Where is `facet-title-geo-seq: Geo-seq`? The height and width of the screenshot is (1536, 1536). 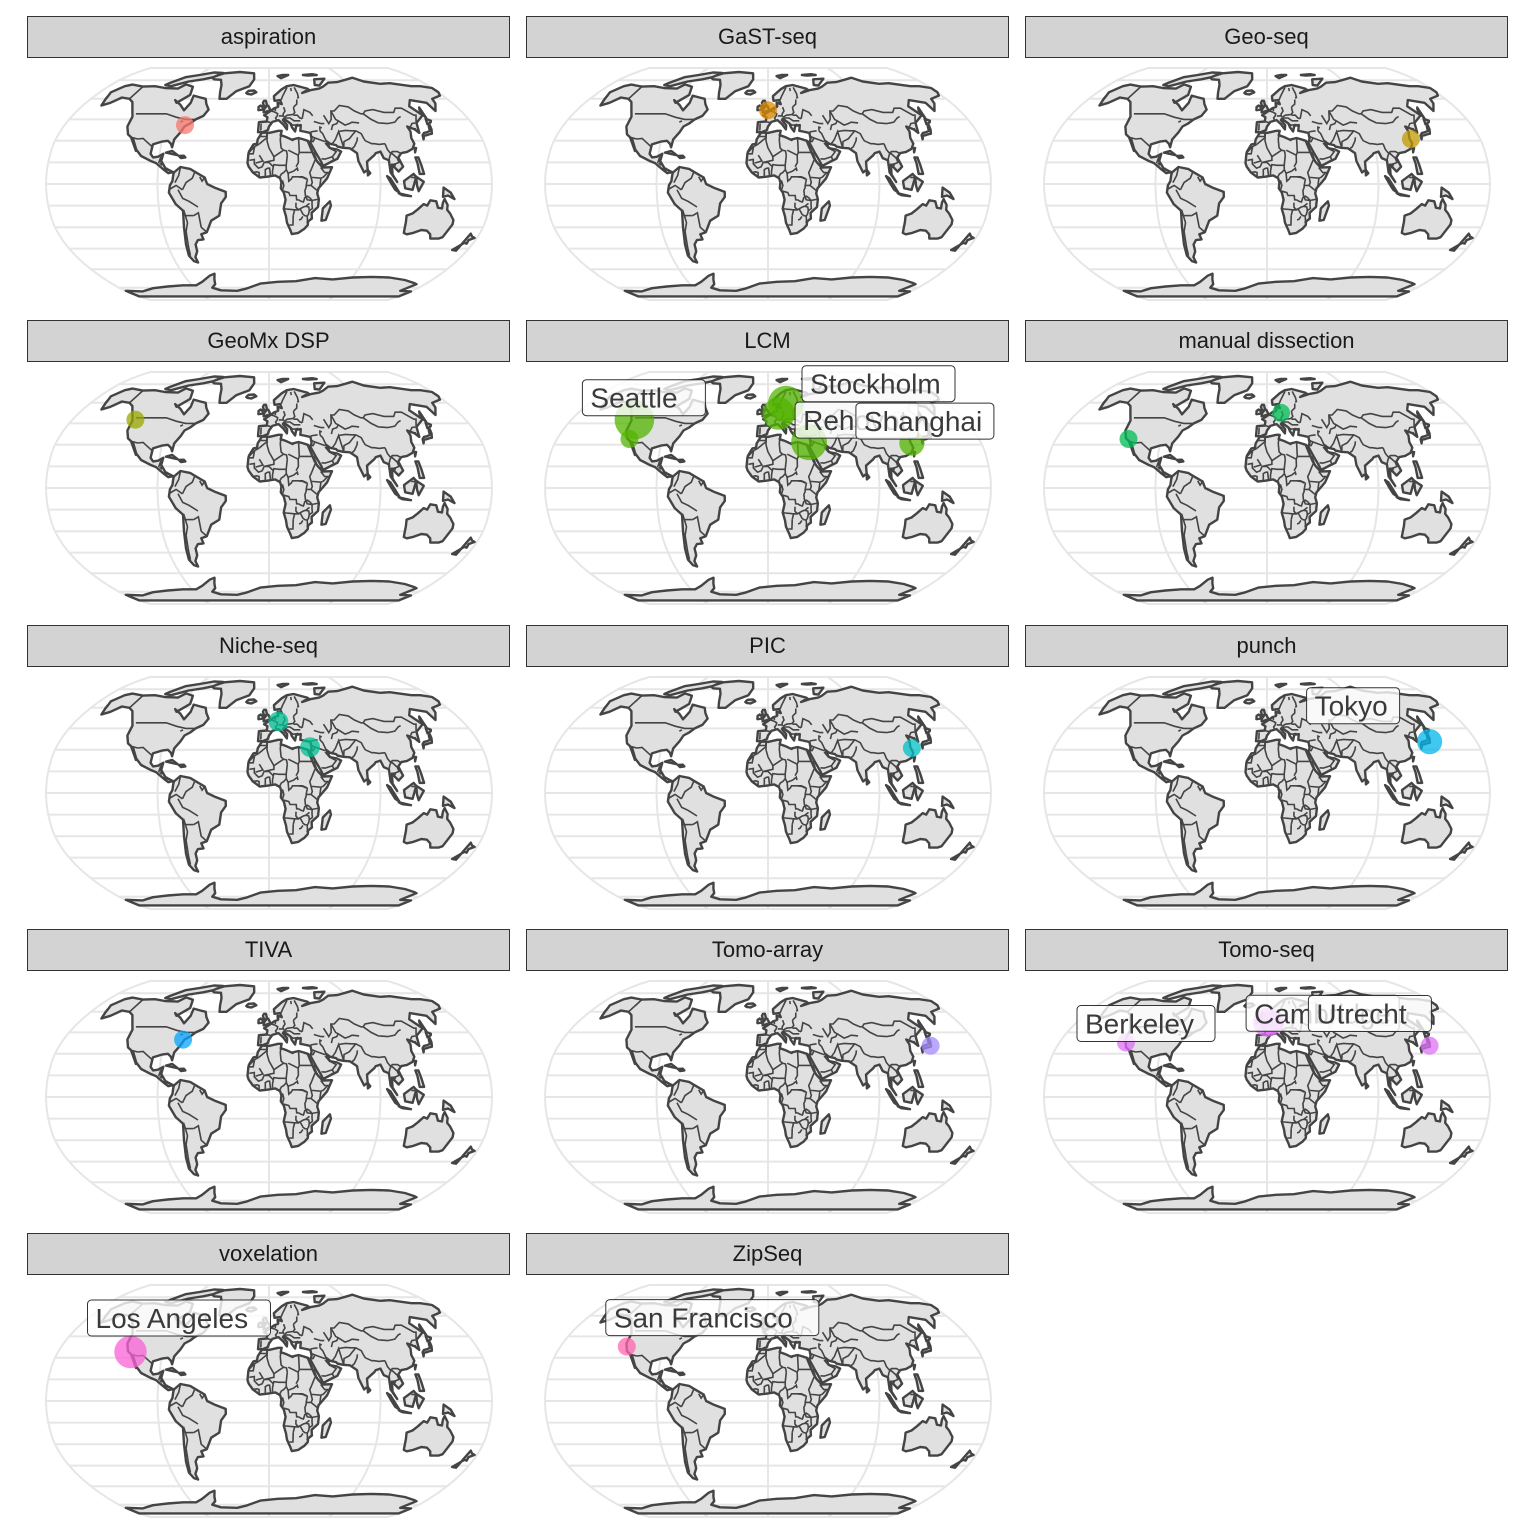 facet-title-geo-seq: Geo-seq is located at coordinates (1266, 37).